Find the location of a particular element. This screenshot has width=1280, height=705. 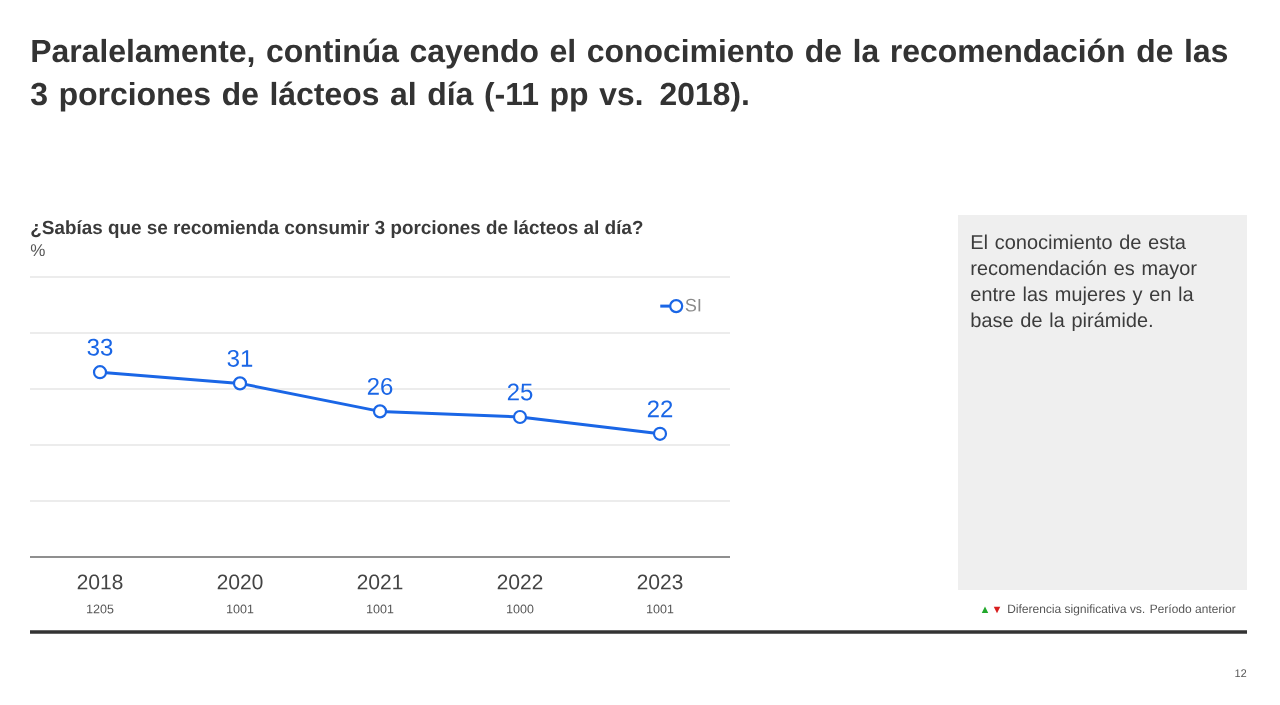

x-tick-label: 2018 is located at coordinates (100, 582).